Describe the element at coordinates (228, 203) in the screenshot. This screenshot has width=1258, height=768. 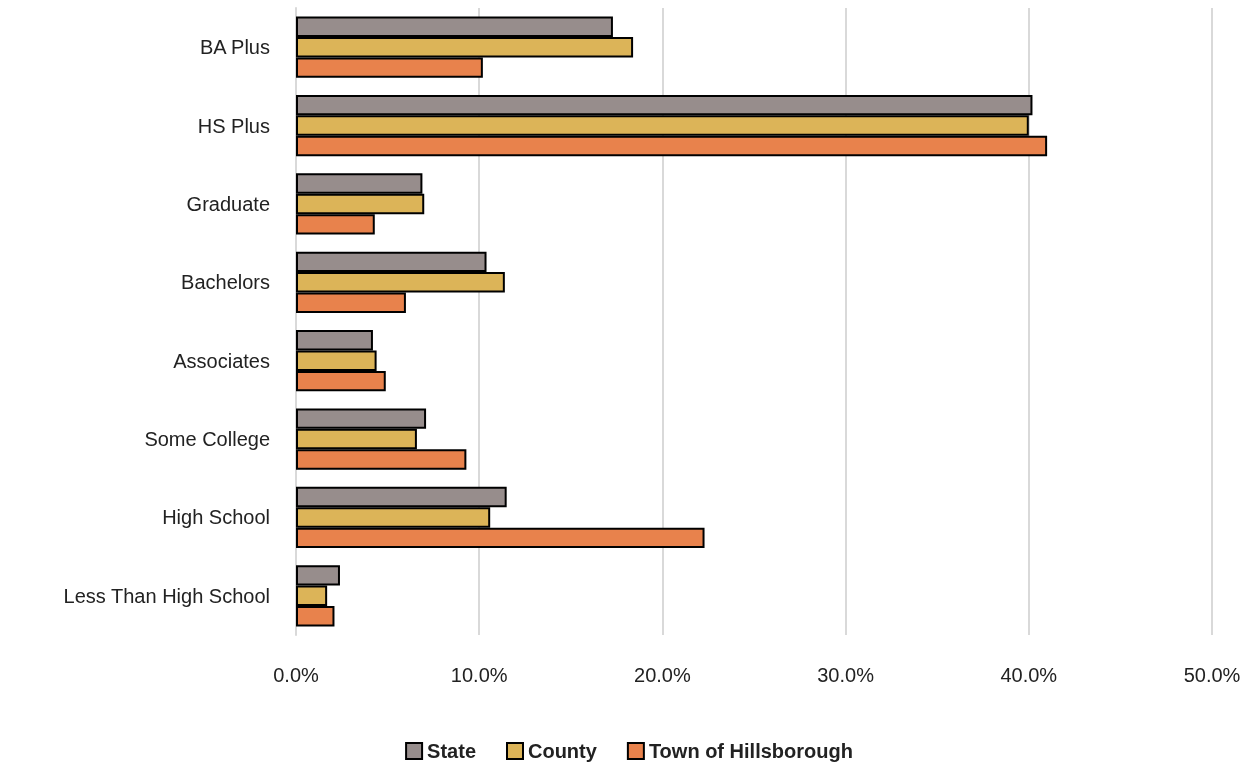
I see `y-tick-label: Graduate` at that location.